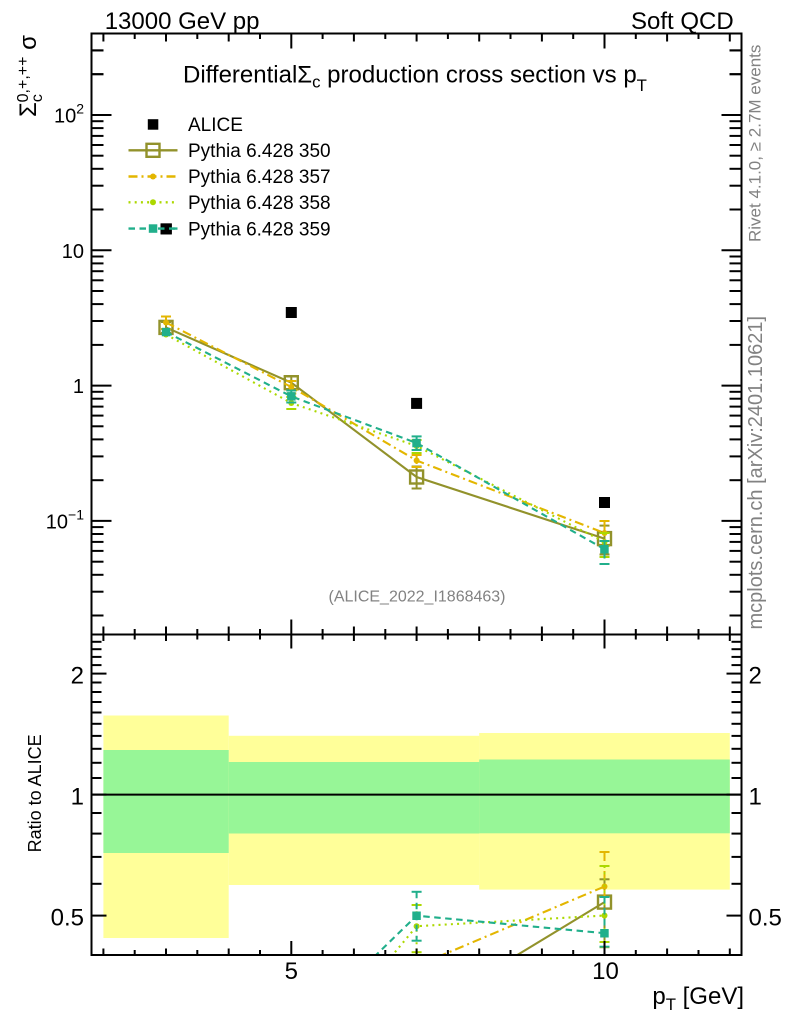 This screenshot has height=1029, width=786. I want to click on svg-text: Pythia 6.428 359, so click(259, 229).